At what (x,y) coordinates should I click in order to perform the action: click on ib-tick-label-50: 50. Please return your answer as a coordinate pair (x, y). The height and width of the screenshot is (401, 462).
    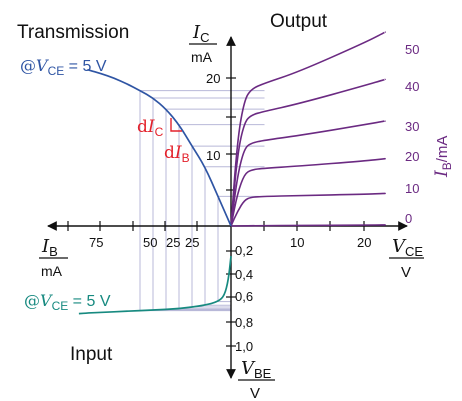
    Looking at the image, I should click on (150, 242).